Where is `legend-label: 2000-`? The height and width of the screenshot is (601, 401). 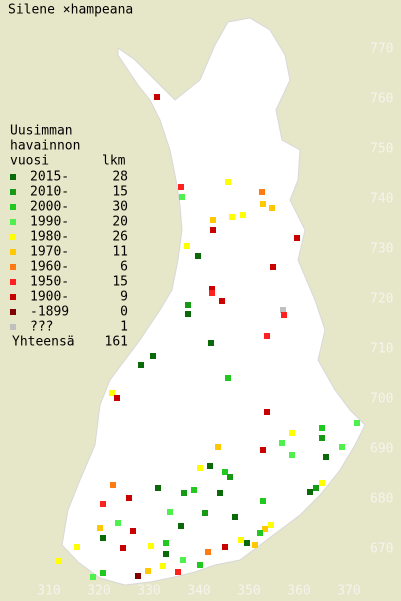
legend-label: 2000- is located at coordinates (49, 207).